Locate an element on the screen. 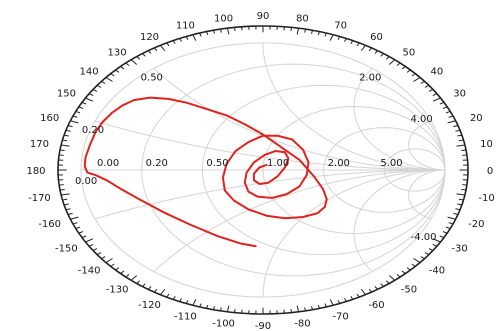 Image resolution: width=497 pixels, height=331 pixels. angle-tick-label: 160 is located at coordinates (49, 118).